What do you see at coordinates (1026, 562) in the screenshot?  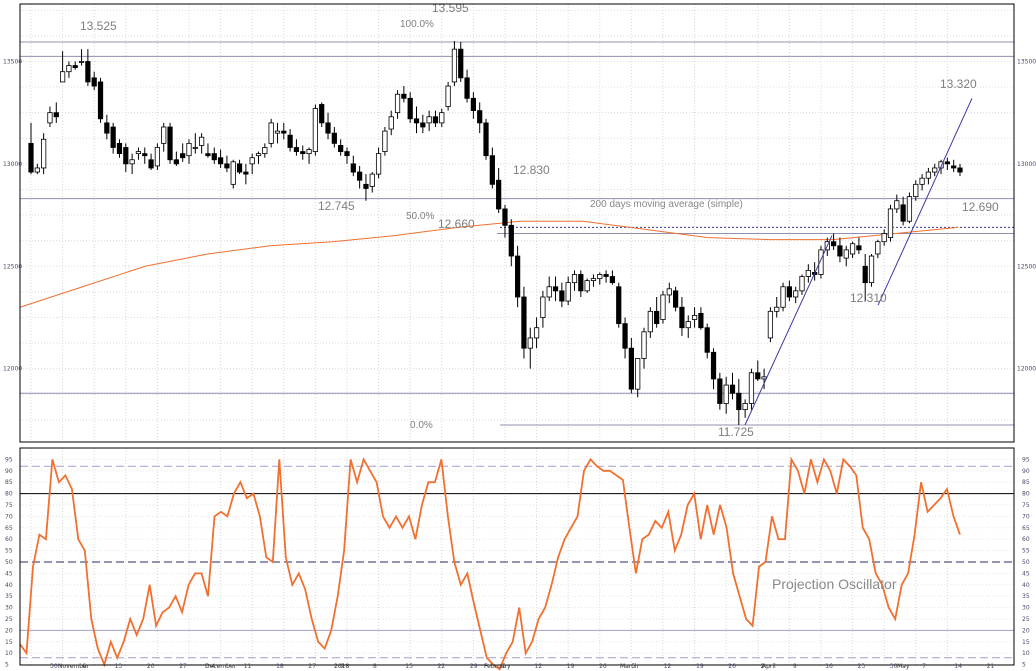 I see `osc-tick-label-right: 50` at bounding box center [1026, 562].